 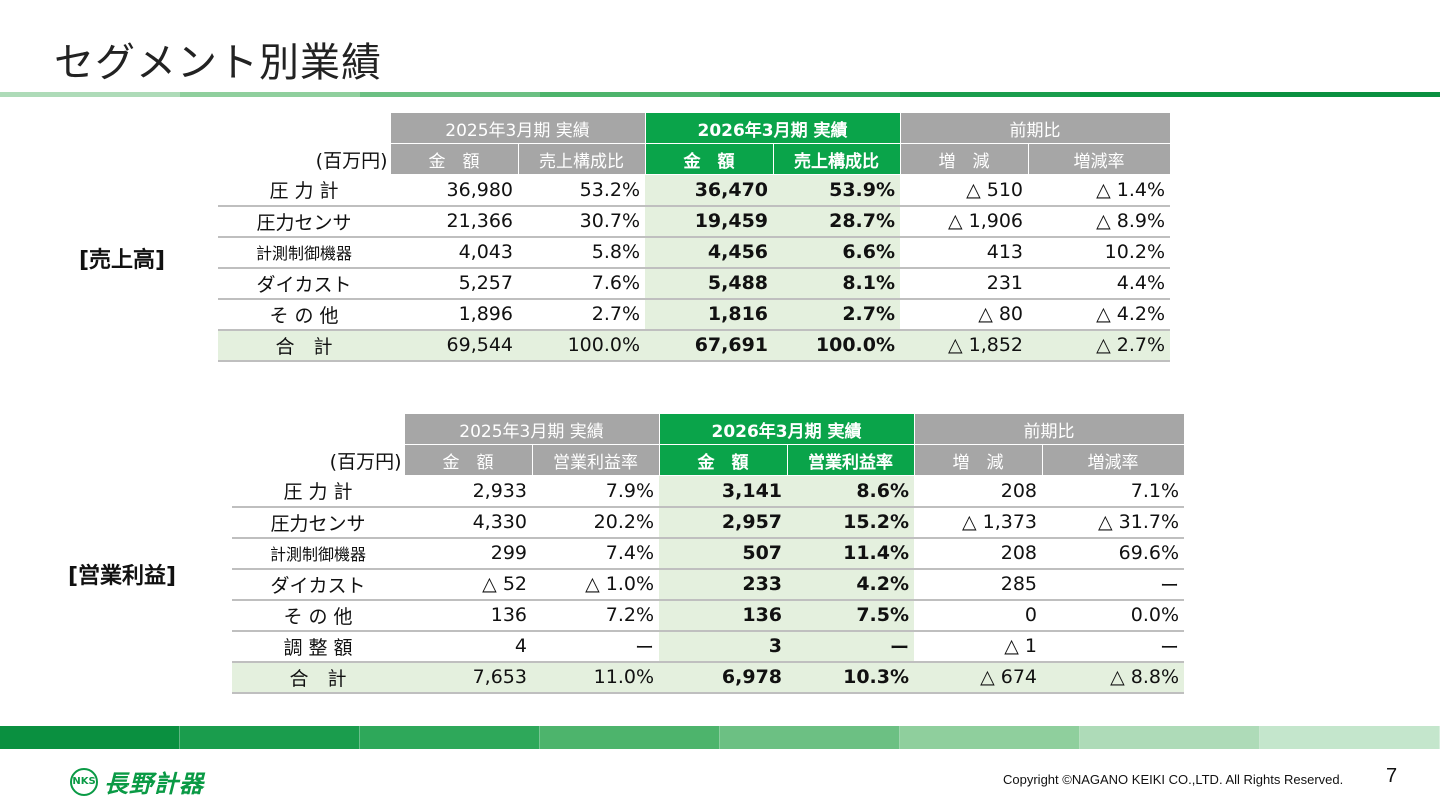 What do you see at coordinates (723, 615) in the screenshot?
I see `cur-amount: 136` at bounding box center [723, 615].